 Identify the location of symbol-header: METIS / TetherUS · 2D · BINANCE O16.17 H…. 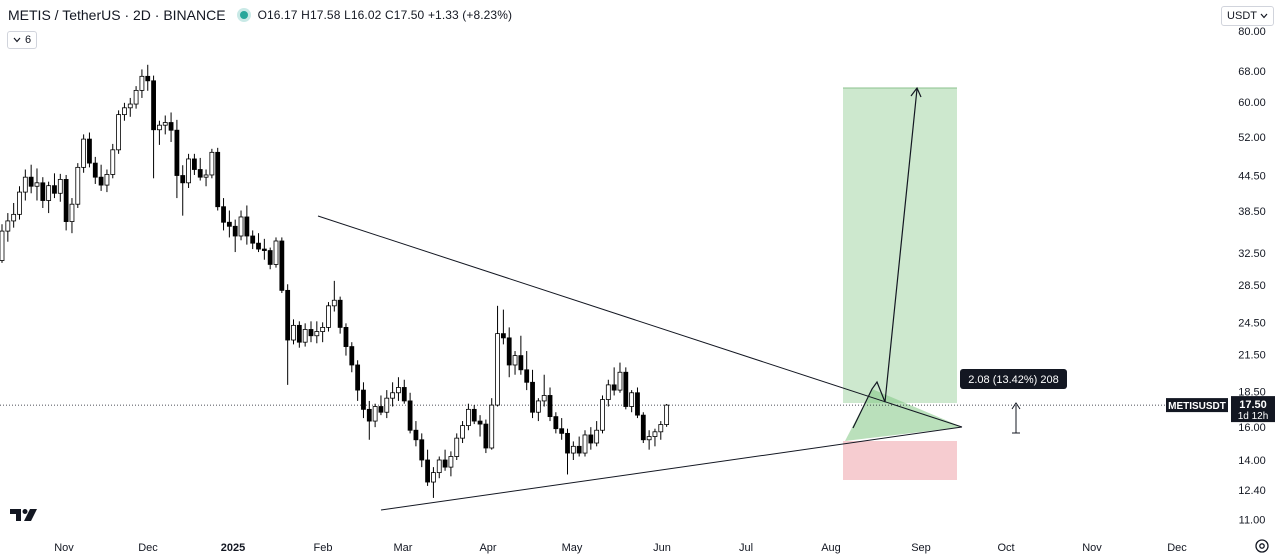
(260, 15).